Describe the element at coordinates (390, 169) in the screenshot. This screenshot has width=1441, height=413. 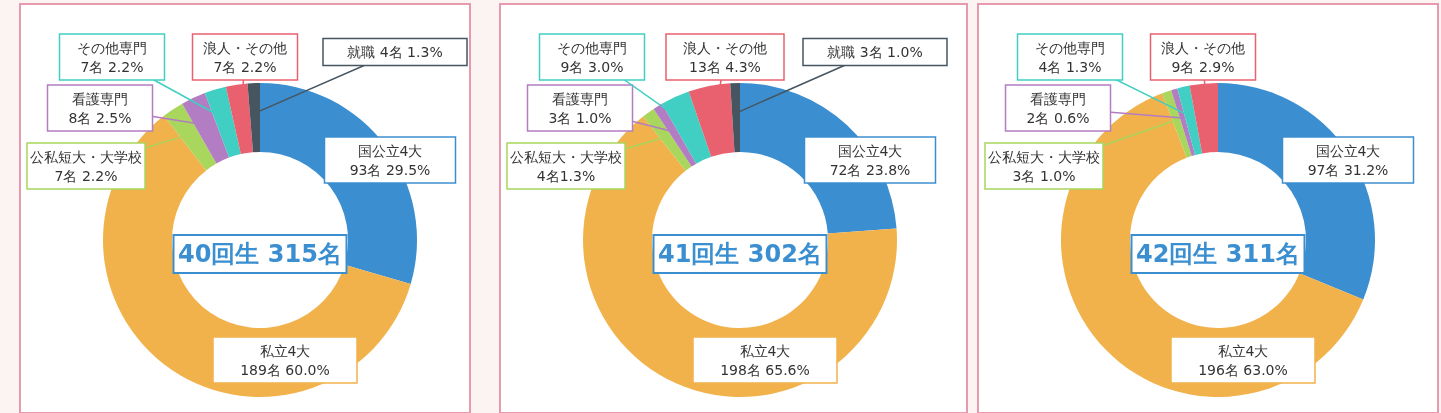
I see `data-label: 93名 29.5%` at that location.